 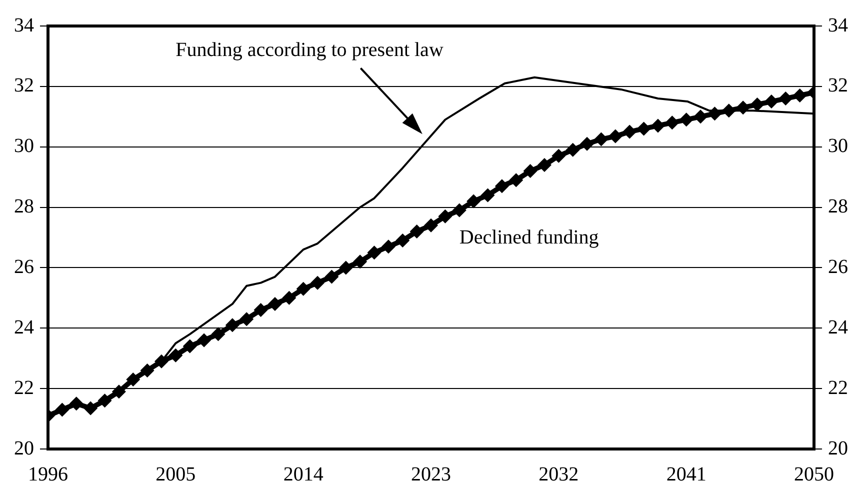 I want to click on y2-tick-label: 30, so click(x=838, y=146).